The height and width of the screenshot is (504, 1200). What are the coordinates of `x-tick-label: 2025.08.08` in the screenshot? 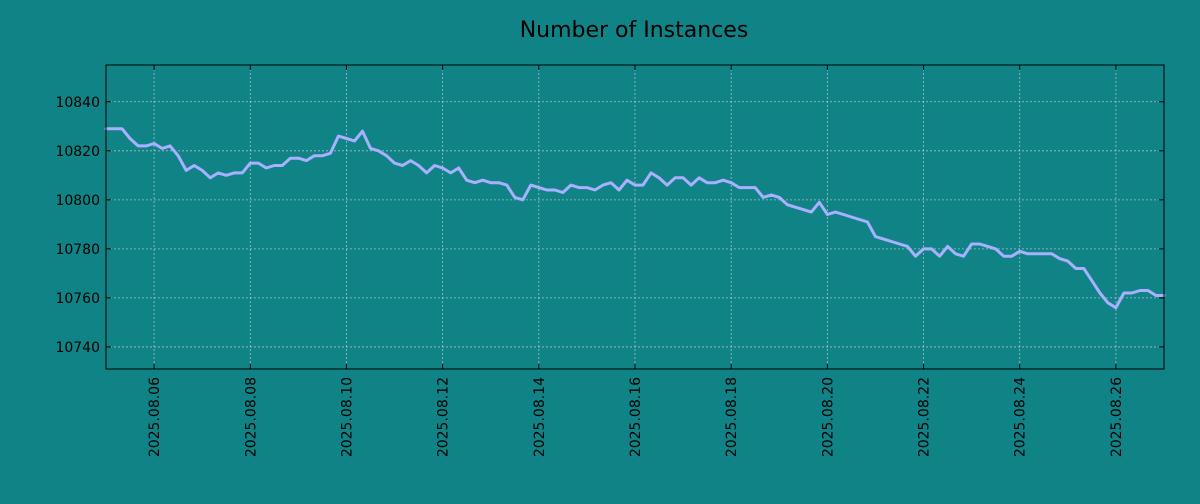 It's located at (251, 417).